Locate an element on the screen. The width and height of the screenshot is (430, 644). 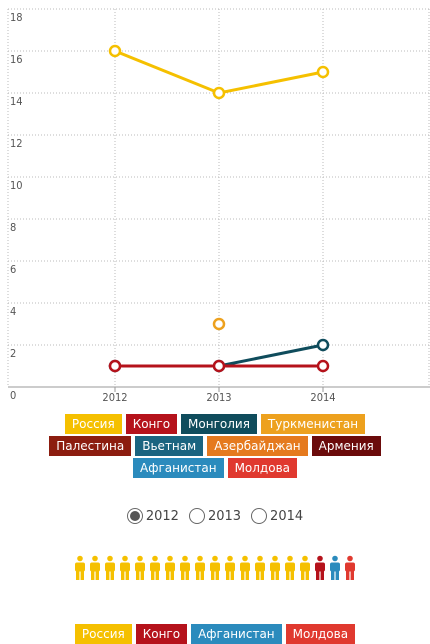
series-line is located at coordinates (271, 355).